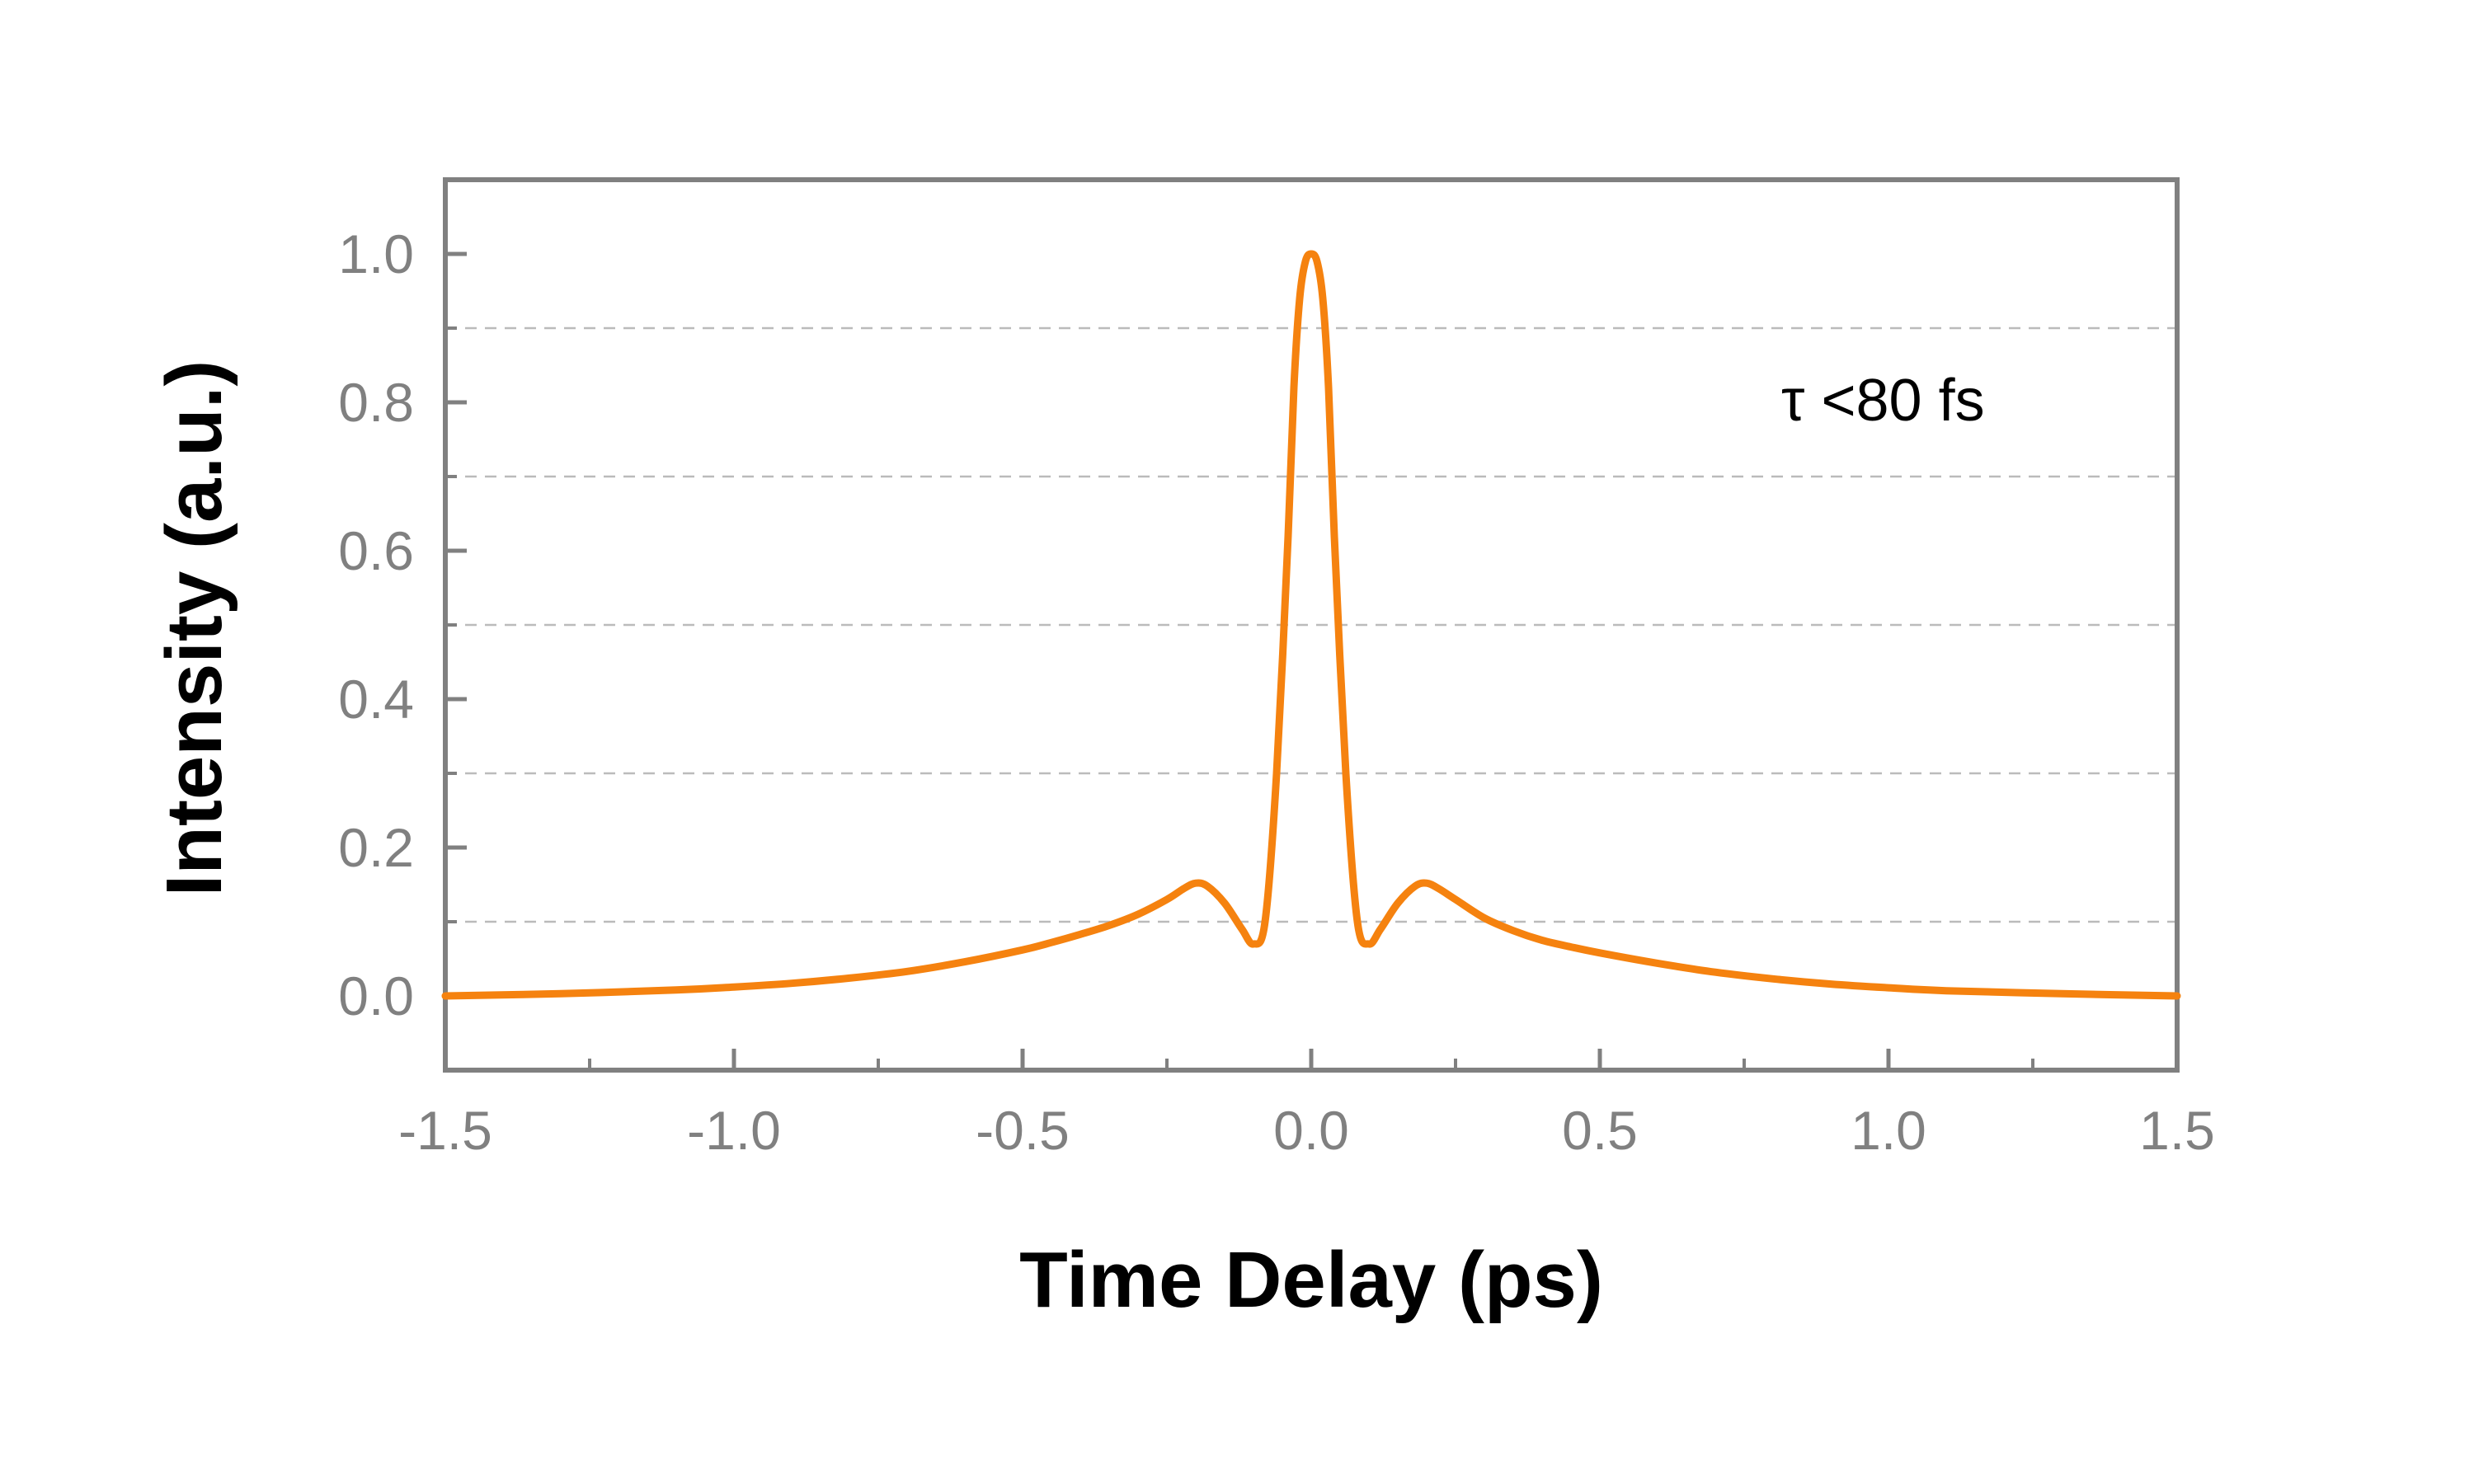 This screenshot has width=2474, height=1484. I want to click on y-tick-label: 0.8, so click(376, 402).